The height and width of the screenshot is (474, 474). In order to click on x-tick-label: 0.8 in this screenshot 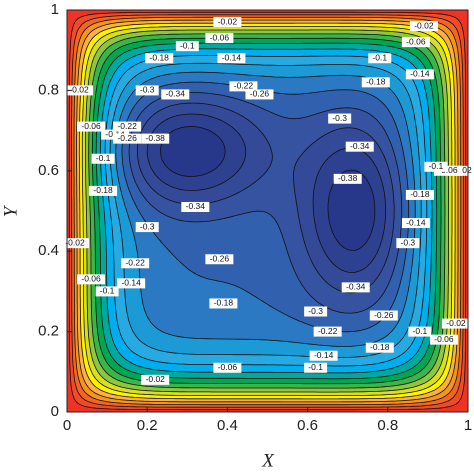, I will do `click(387, 425)`.